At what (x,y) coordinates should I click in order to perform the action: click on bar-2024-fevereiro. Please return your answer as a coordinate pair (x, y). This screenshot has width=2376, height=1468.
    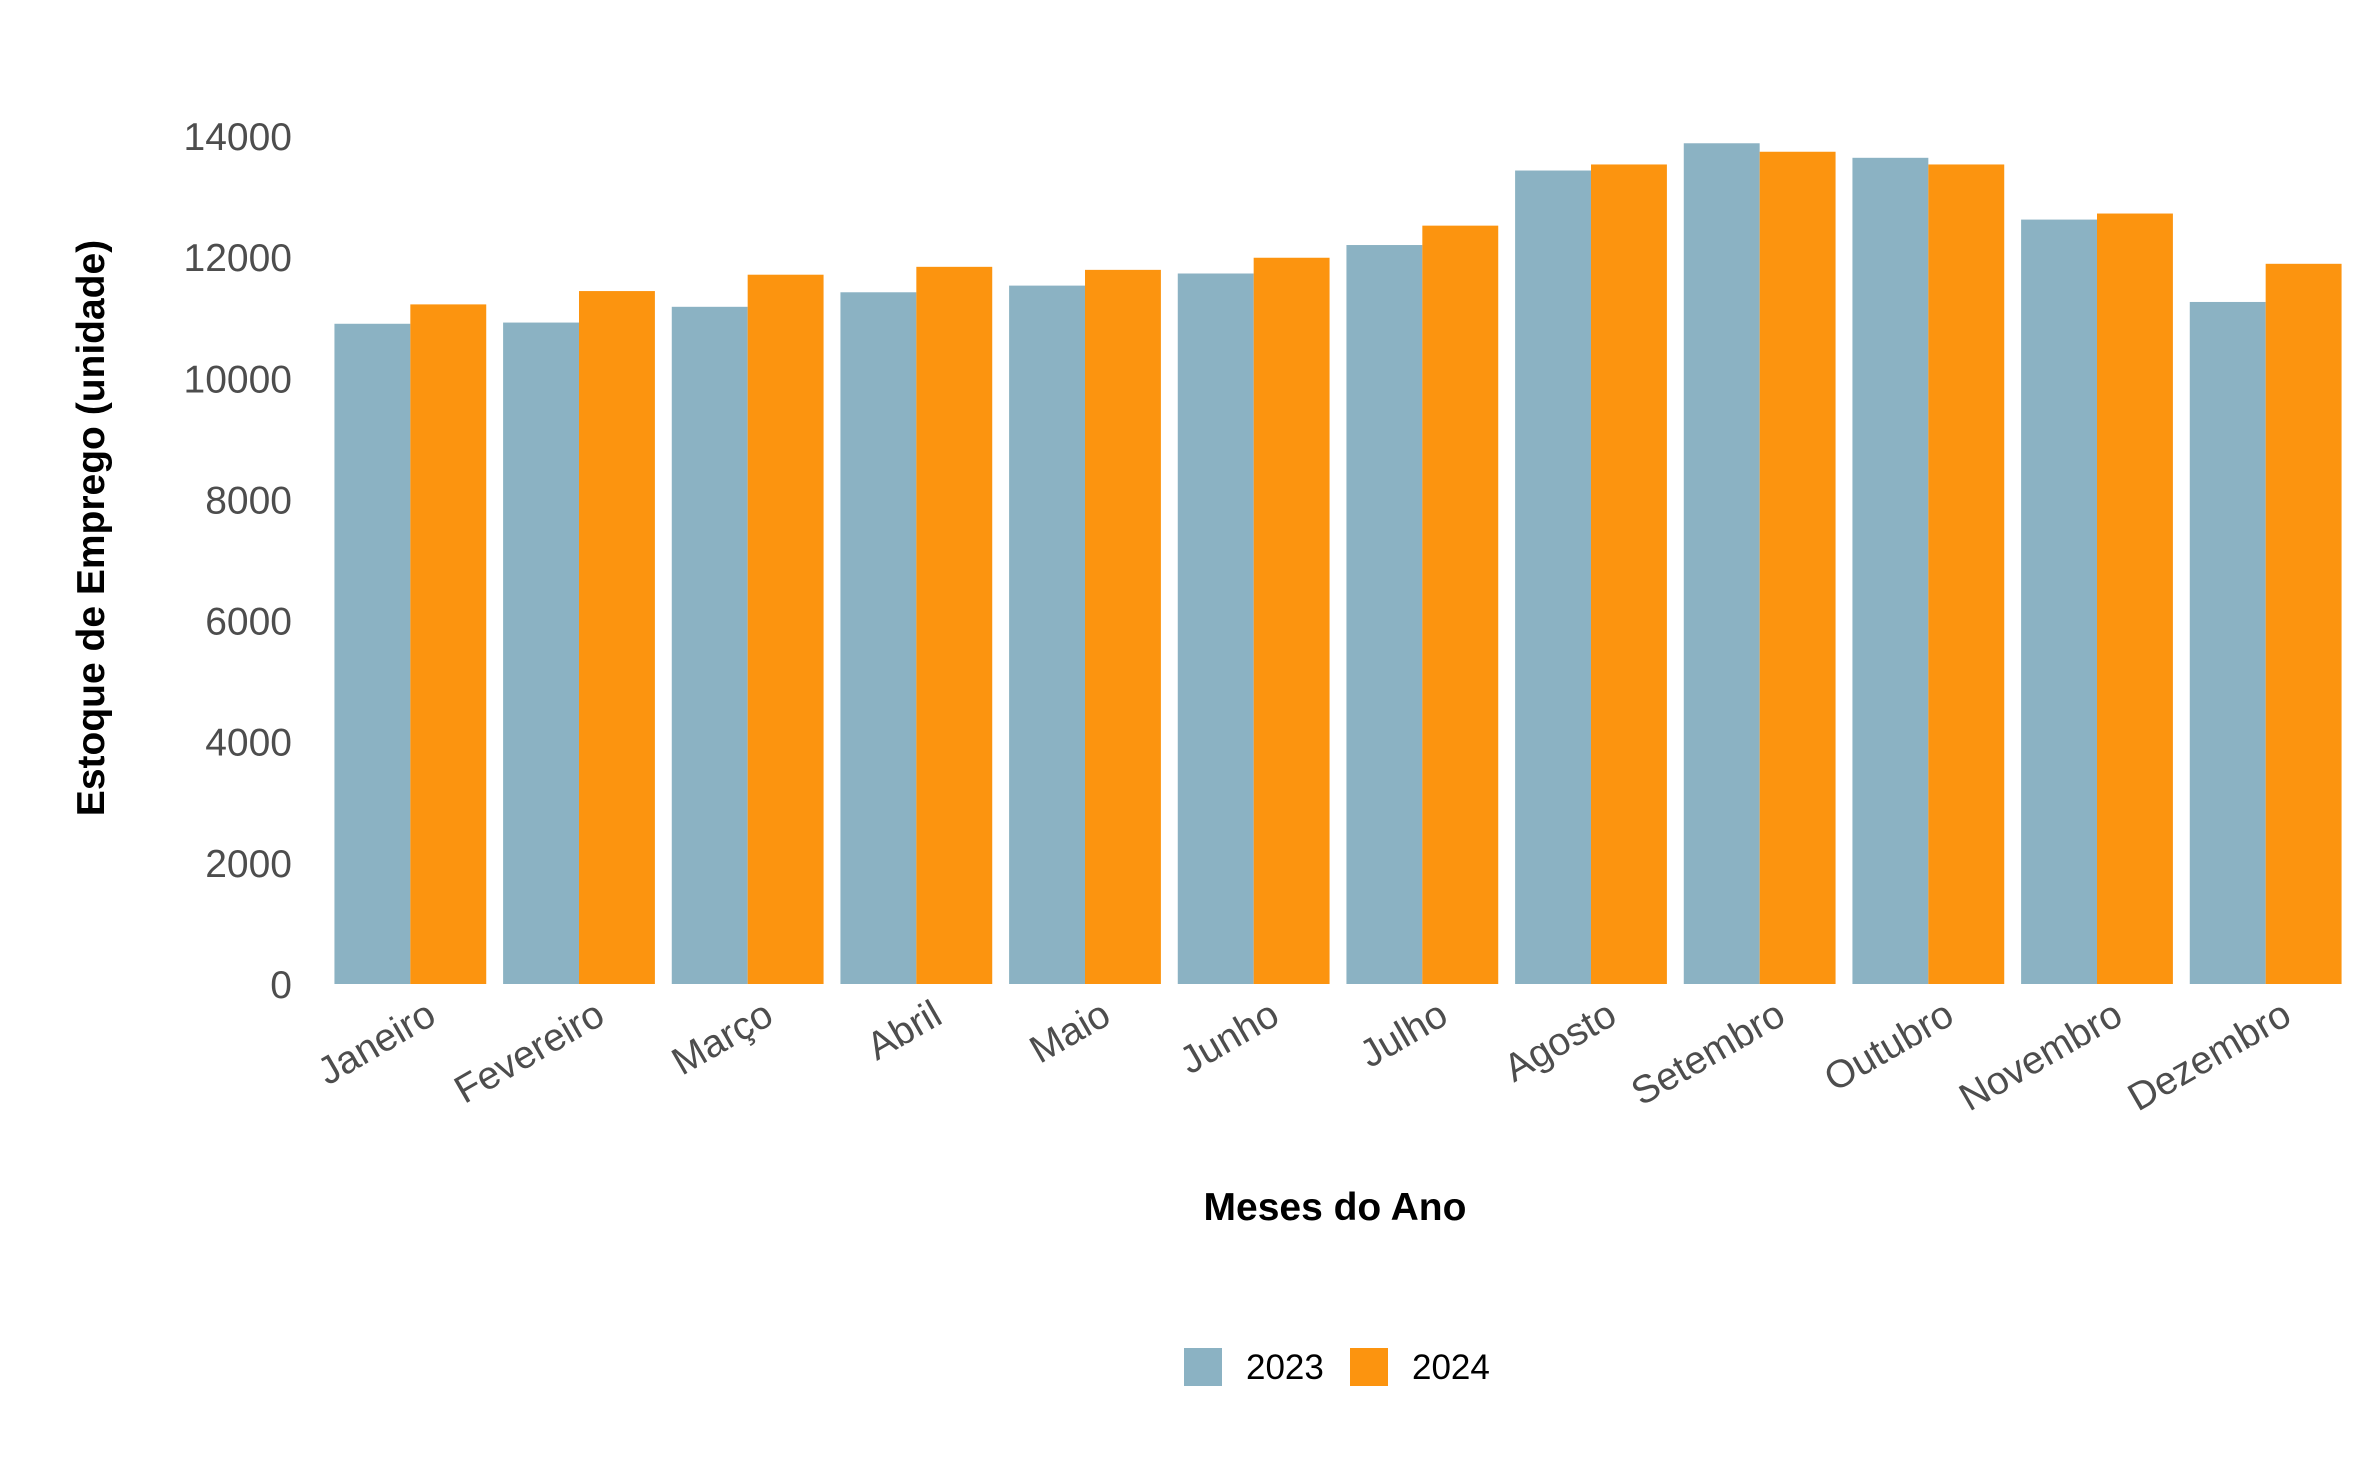
    Looking at the image, I should click on (617, 637).